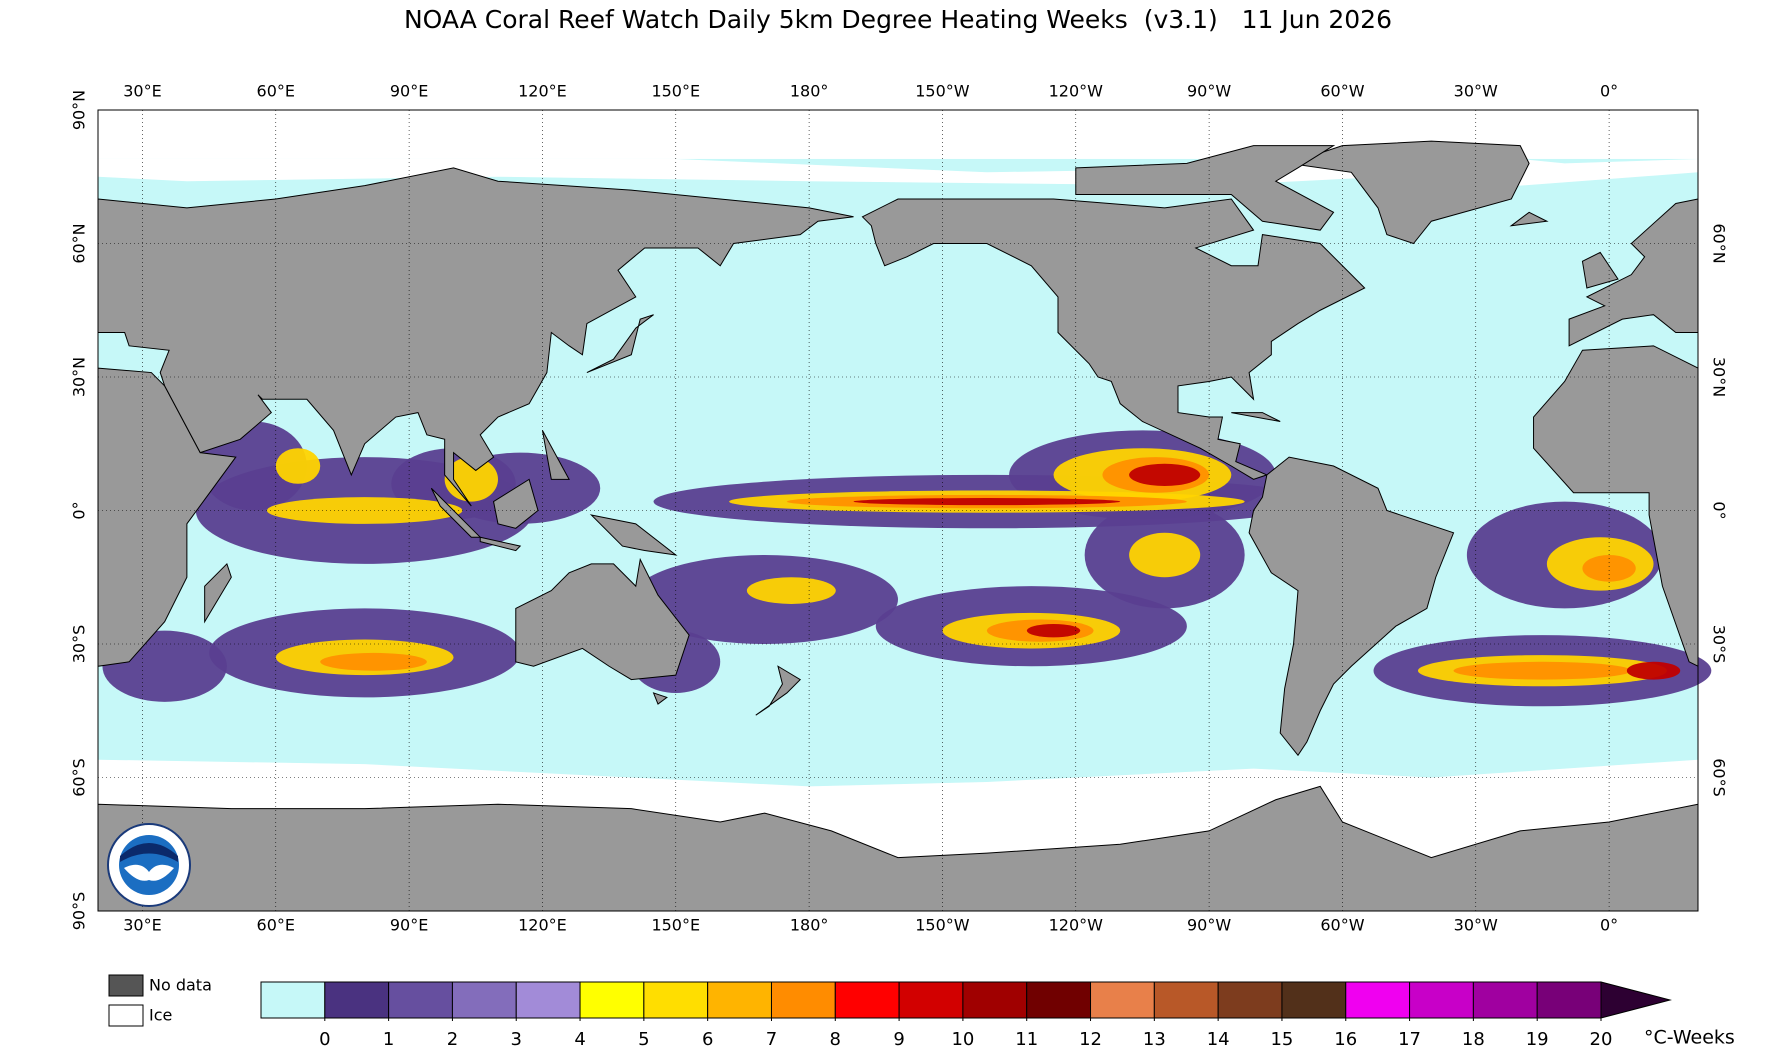 This screenshot has width=1787, height=1055. I want to click on colorbar-tick-label: 5, so click(643, 1039).